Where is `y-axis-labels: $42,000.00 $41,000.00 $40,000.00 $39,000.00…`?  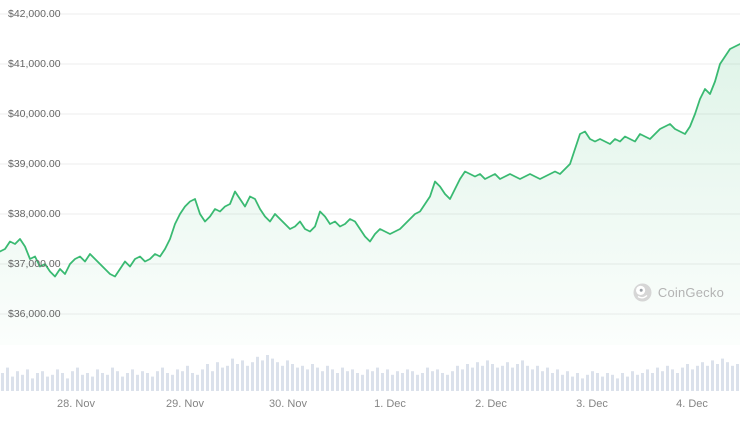 y-axis-labels: $42,000.00 $41,000.00 $40,000.00 $39,000.00… is located at coordinates (34, 164).